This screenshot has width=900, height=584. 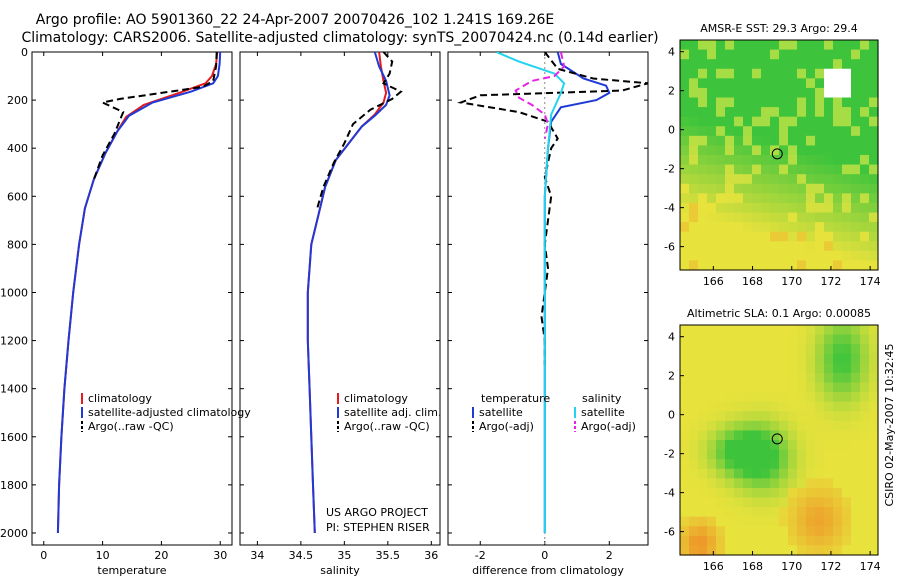 I want to click on salinity-legend-label: Argo(..raw -QC), so click(x=387, y=426).